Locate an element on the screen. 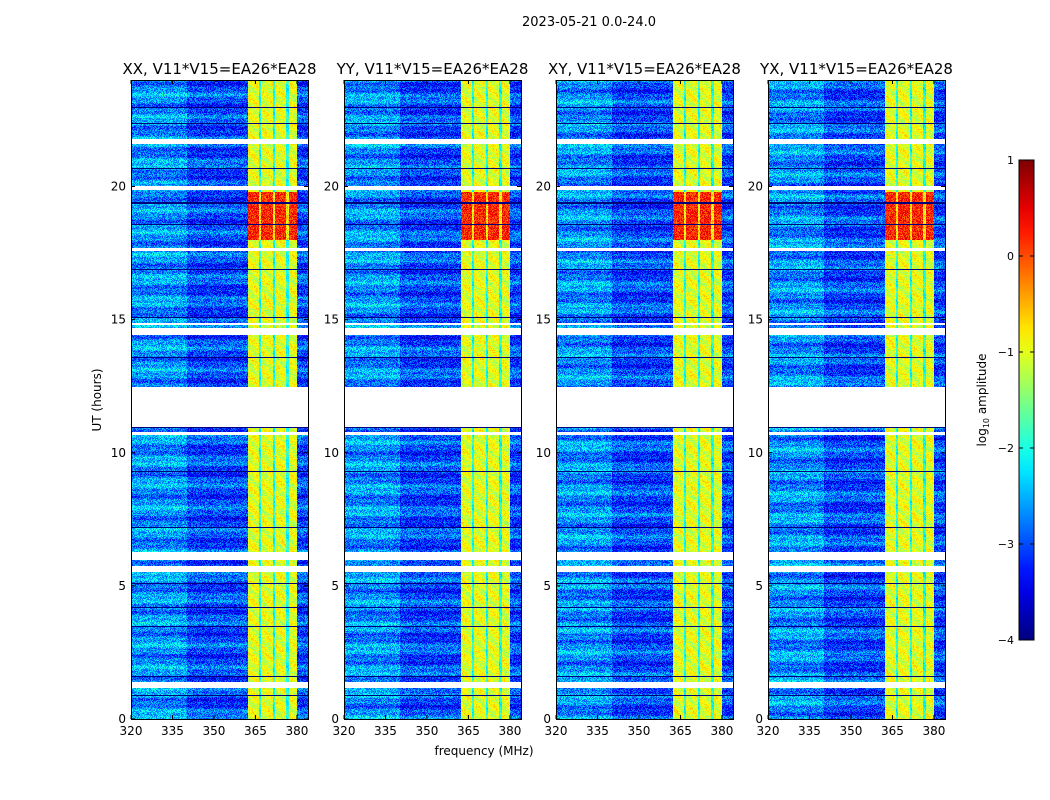 This screenshot has height=800, width=1050. panel-title-2: YY, V11*V15=EA26*EA28 is located at coordinates (432, 69).